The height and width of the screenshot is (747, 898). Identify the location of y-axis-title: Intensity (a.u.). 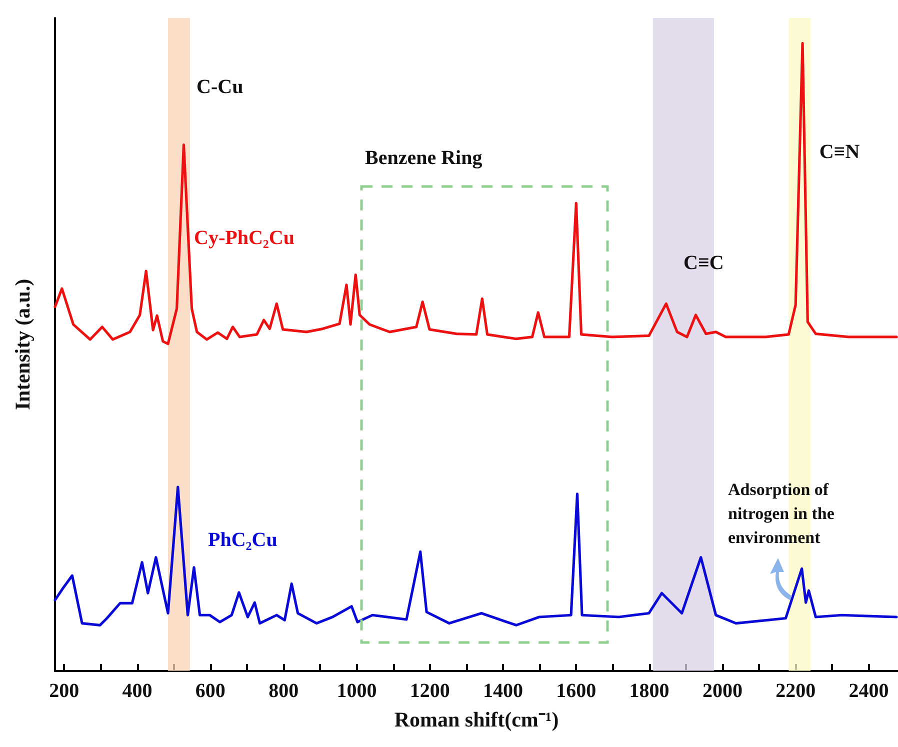
(22, 344).